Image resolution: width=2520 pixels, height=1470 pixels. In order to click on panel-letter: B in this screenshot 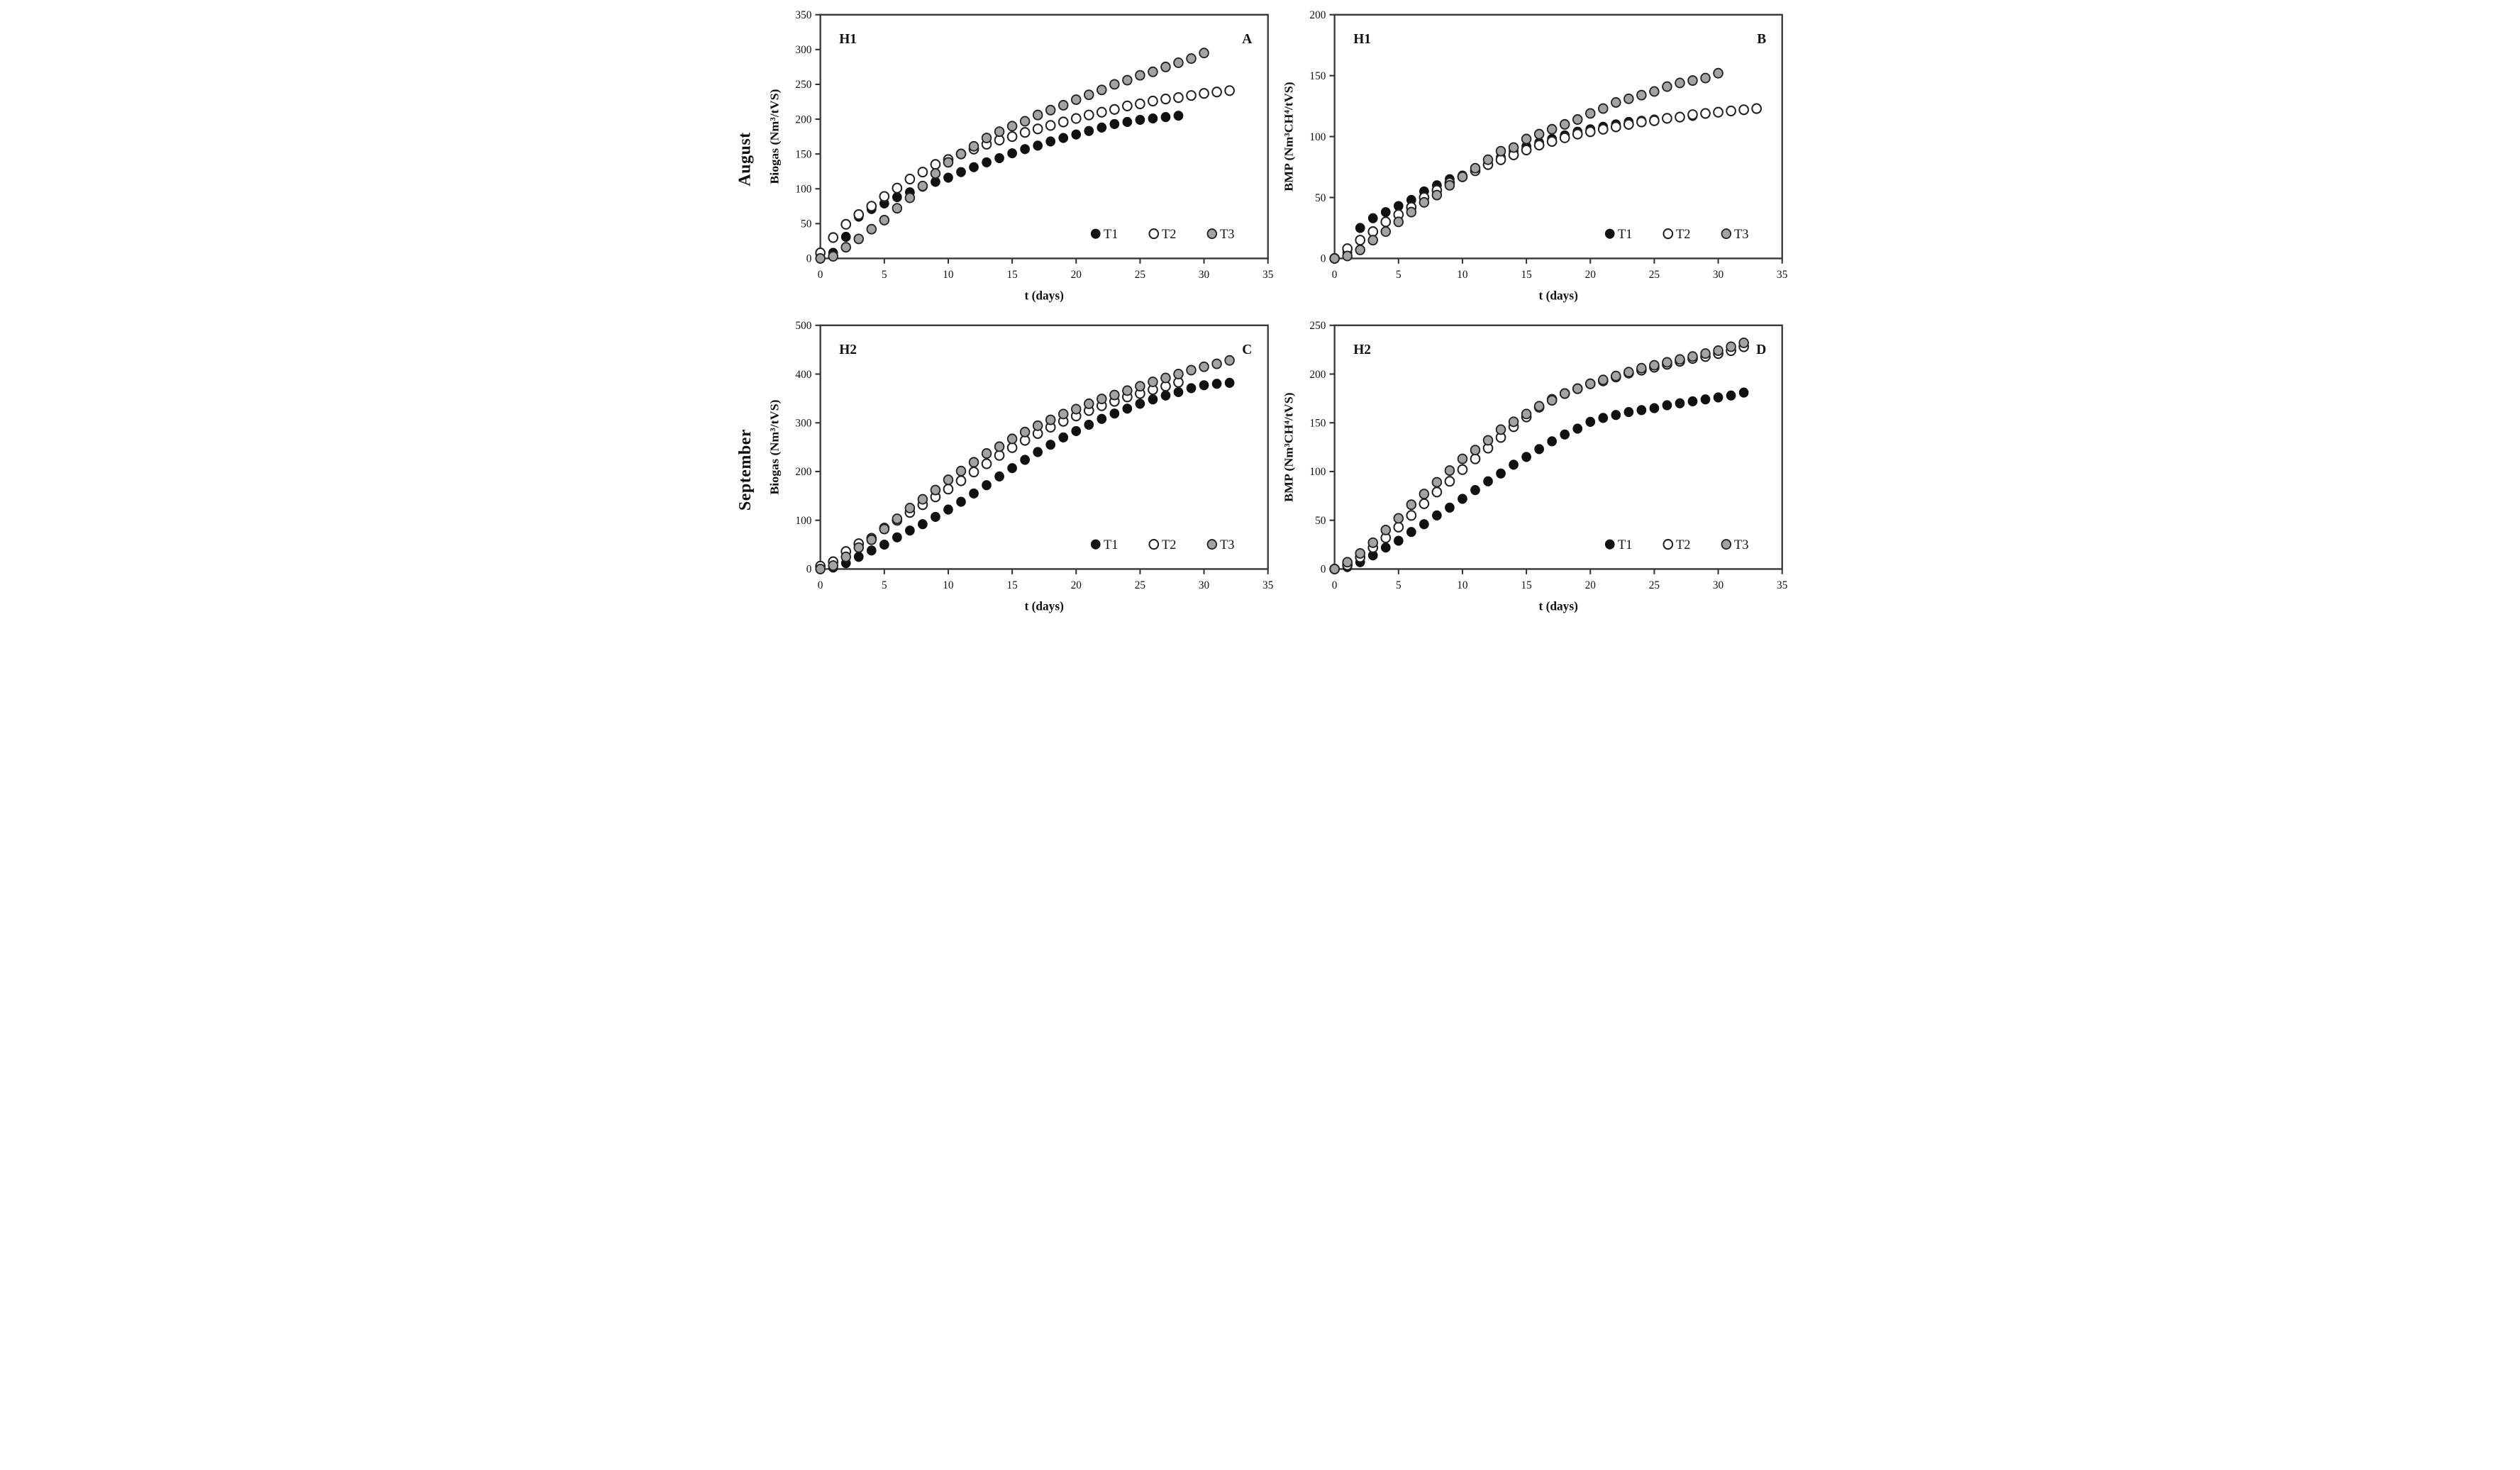, I will do `click(1762, 39)`.